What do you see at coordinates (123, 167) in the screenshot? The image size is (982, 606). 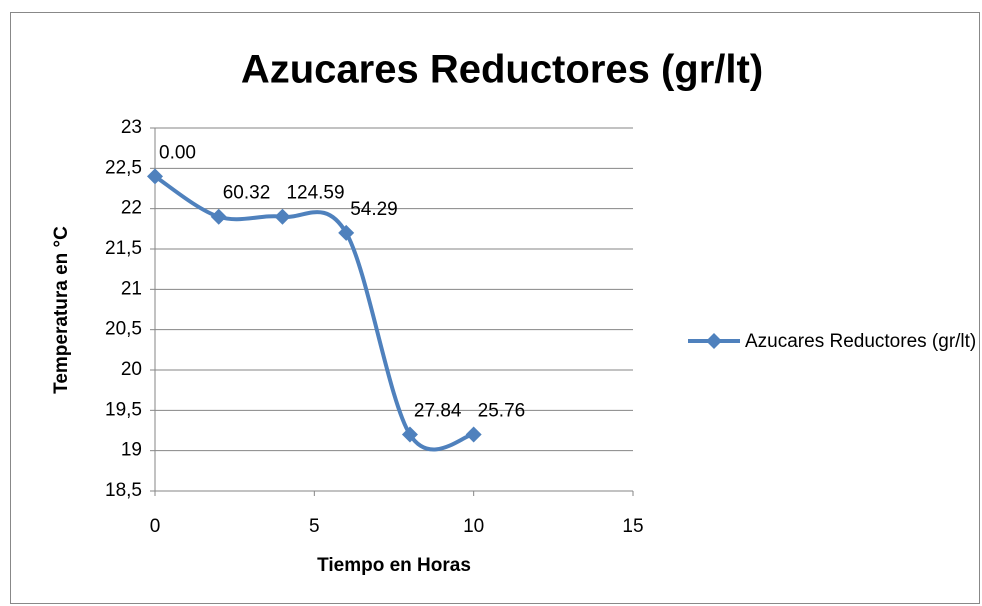 I see `y-tick-label: 22,5` at bounding box center [123, 167].